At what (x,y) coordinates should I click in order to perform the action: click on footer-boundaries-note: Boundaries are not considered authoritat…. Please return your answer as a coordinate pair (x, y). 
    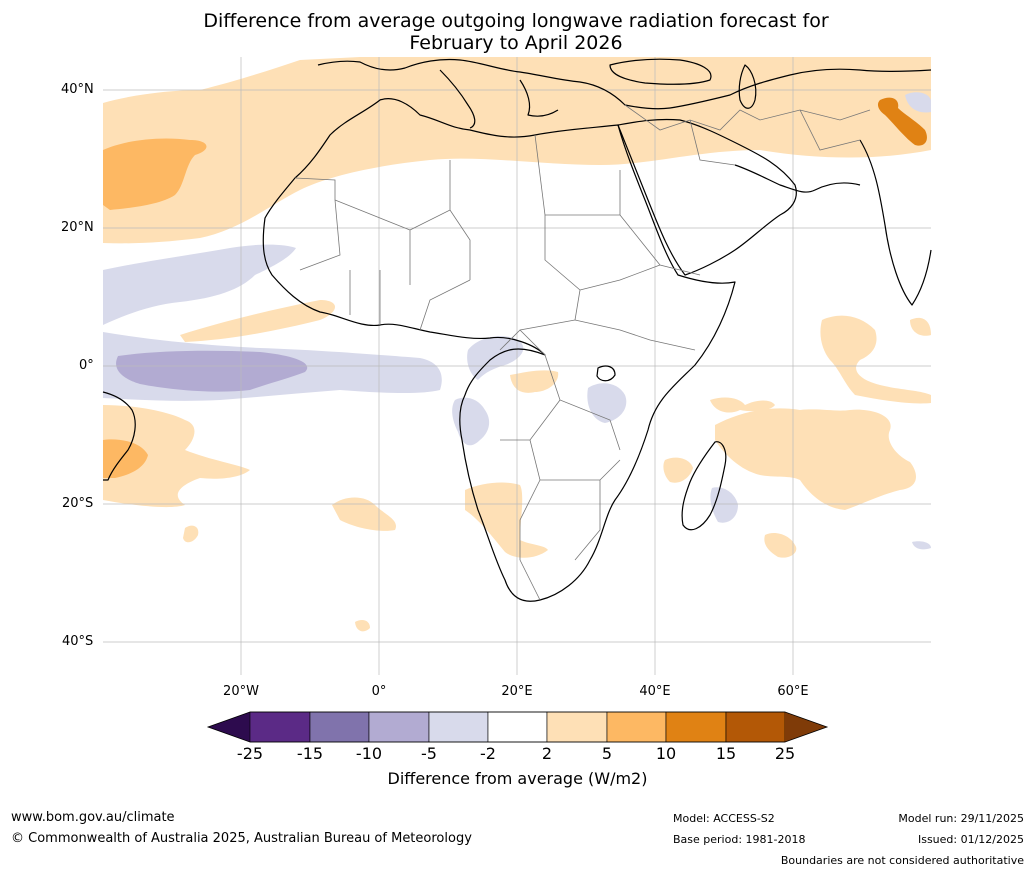
    Looking at the image, I should click on (902, 860).